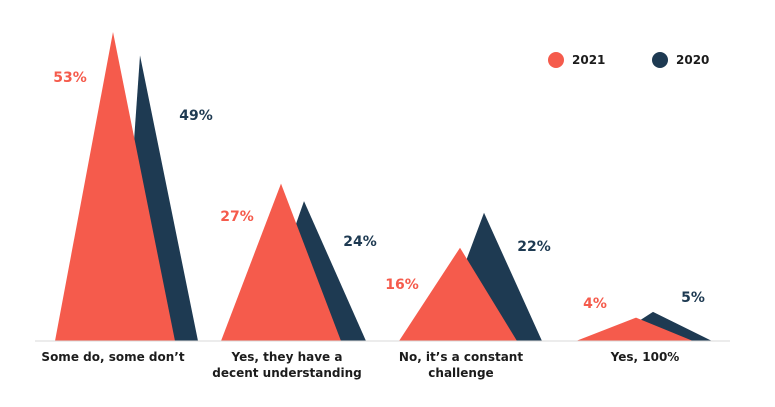 The height and width of the screenshot is (407, 775). I want to click on value-label-2020-0: 49%, so click(196, 116).